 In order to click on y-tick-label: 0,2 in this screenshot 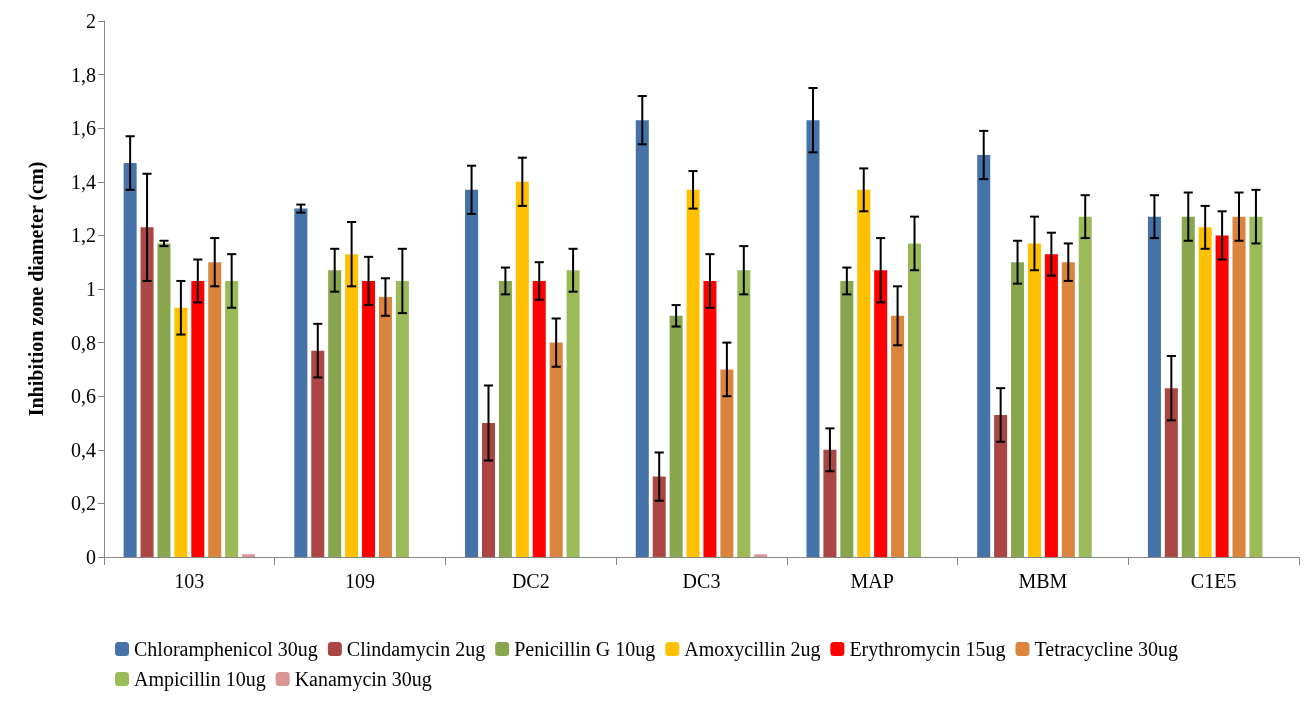, I will do `click(83, 503)`.